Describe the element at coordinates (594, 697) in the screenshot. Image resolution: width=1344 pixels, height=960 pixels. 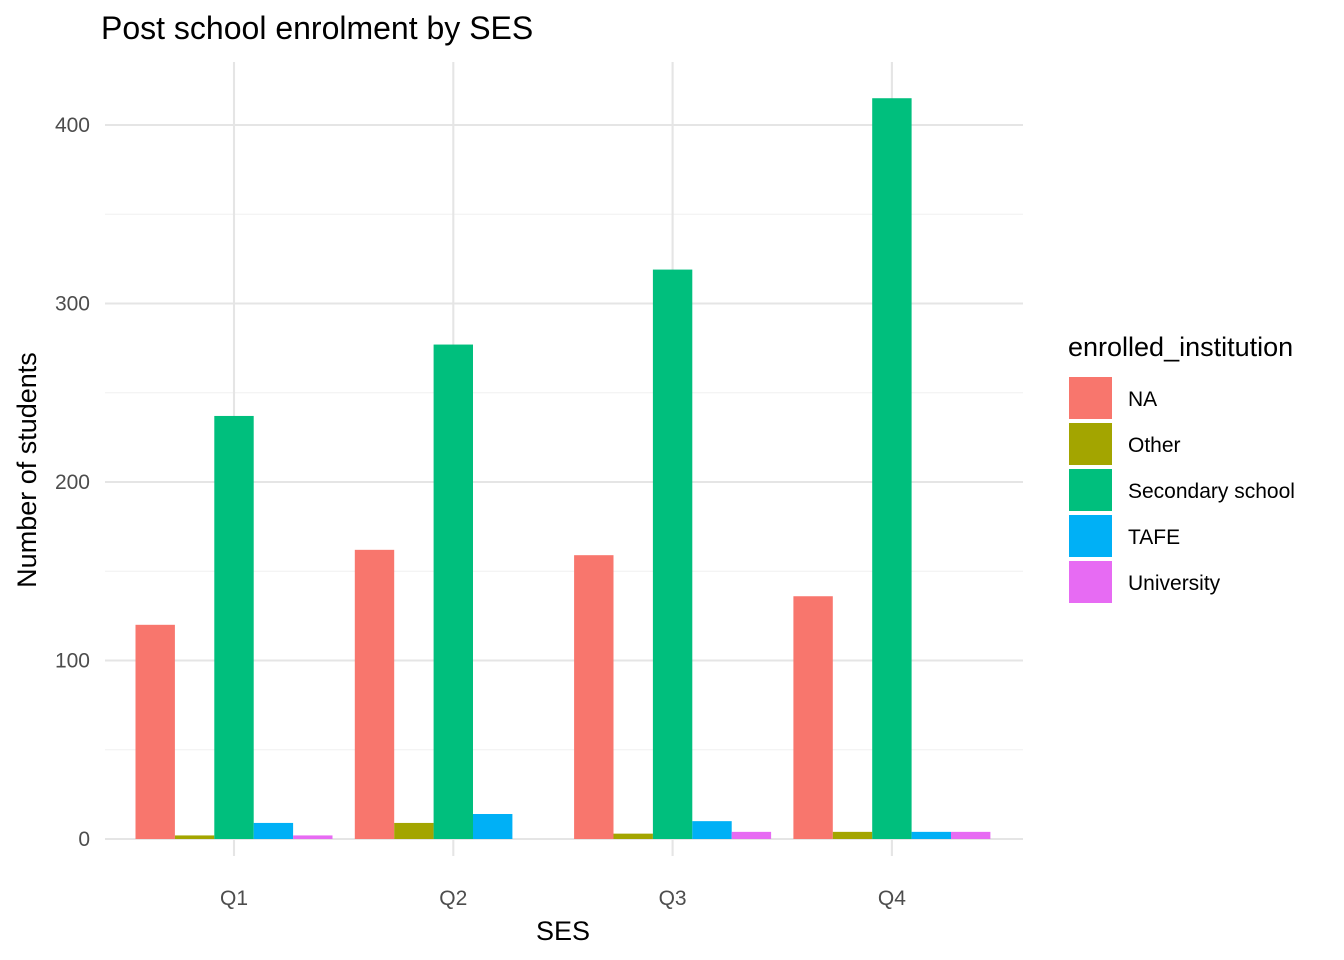
I see `bar-q3-na` at that location.